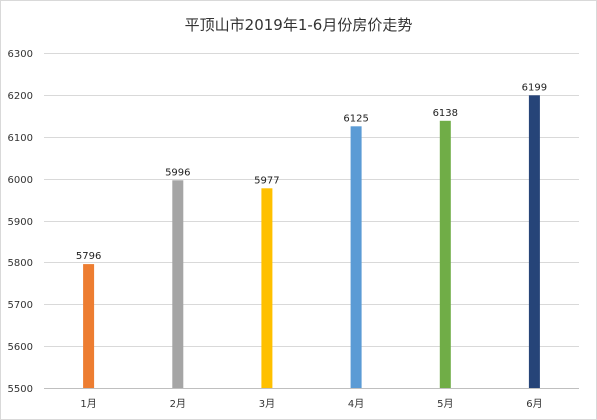 Image resolution: width=597 pixels, height=420 pixels. Describe the element at coordinates (20, 263) in the screenshot. I see `y-tick-label: 5800` at that location.